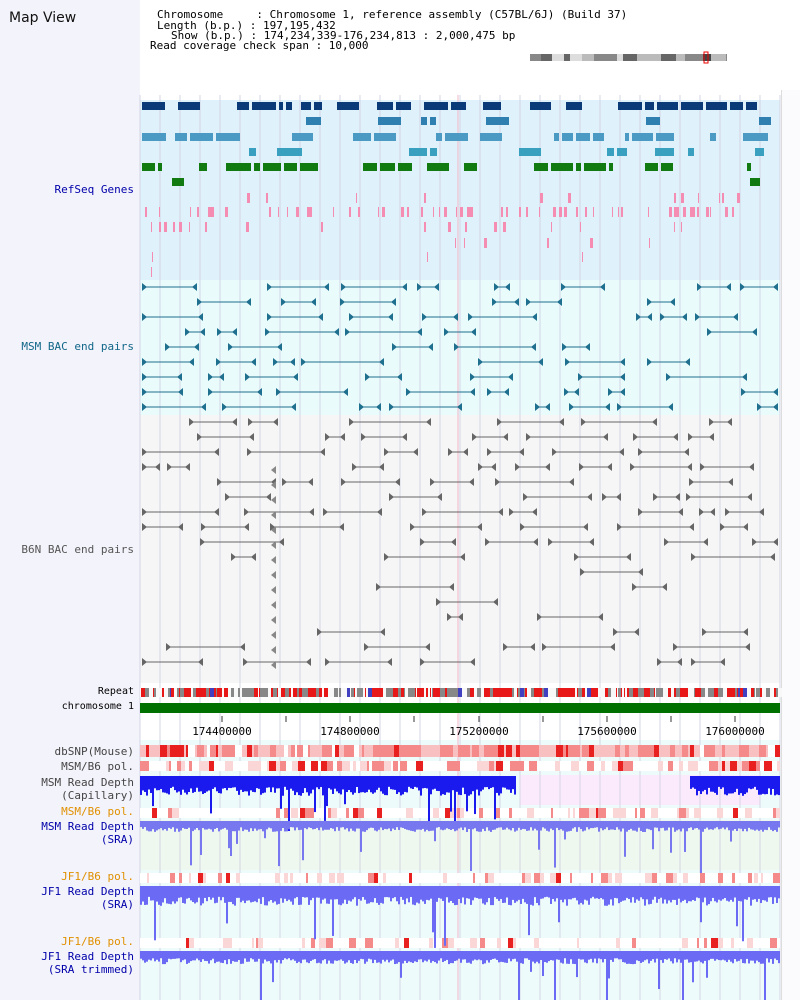 The width and height of the screenshot is (800, 1000). Describe the element at coordinates (117, 904) in the screenshot. I see `track-label-jf1-depth-sra-line2: (SRA)` at that location.